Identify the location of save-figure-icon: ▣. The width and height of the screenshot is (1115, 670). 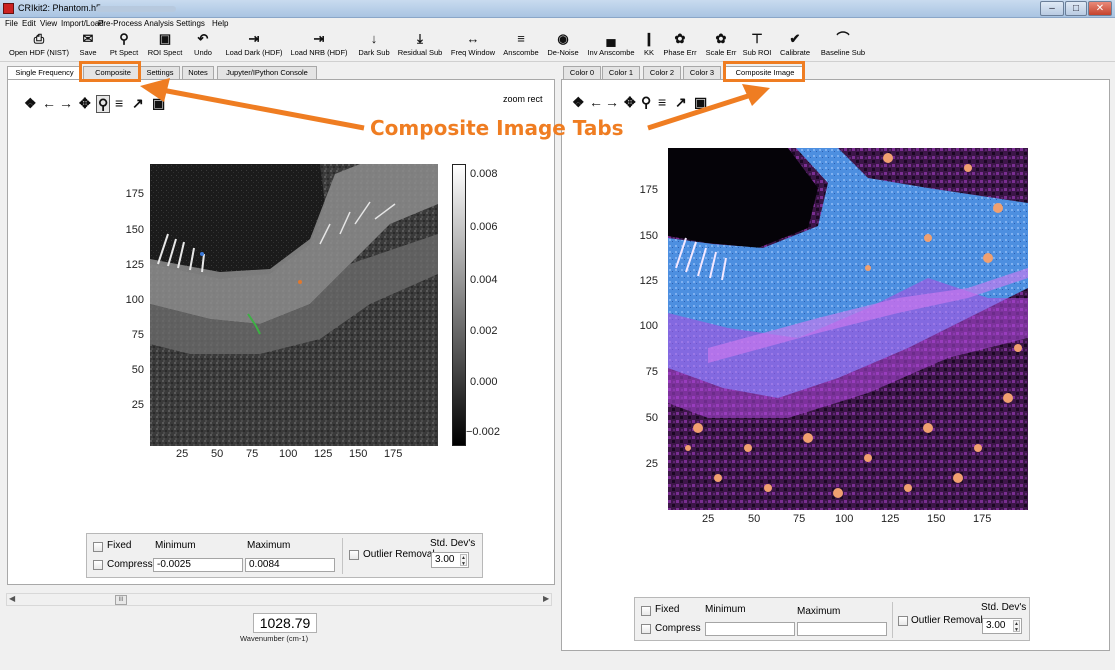
(701, 102).